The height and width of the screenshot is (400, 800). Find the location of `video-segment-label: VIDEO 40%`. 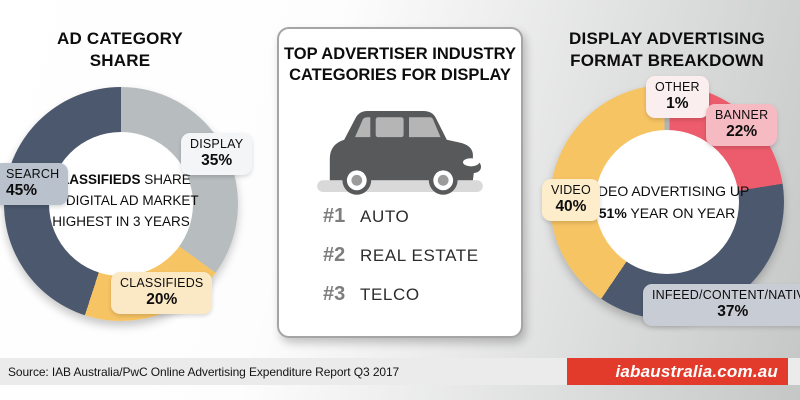

video-segment-label: VIDEO 40% is located at coordinates (571, 200).